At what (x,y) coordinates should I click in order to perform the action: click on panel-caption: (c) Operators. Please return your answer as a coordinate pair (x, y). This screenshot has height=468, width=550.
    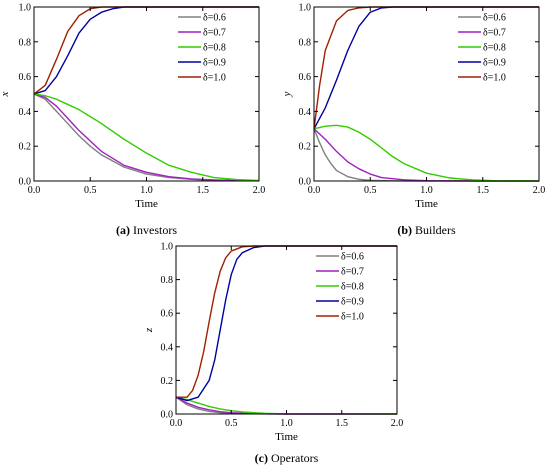
    Looking at the image, I should click on (287, 458).